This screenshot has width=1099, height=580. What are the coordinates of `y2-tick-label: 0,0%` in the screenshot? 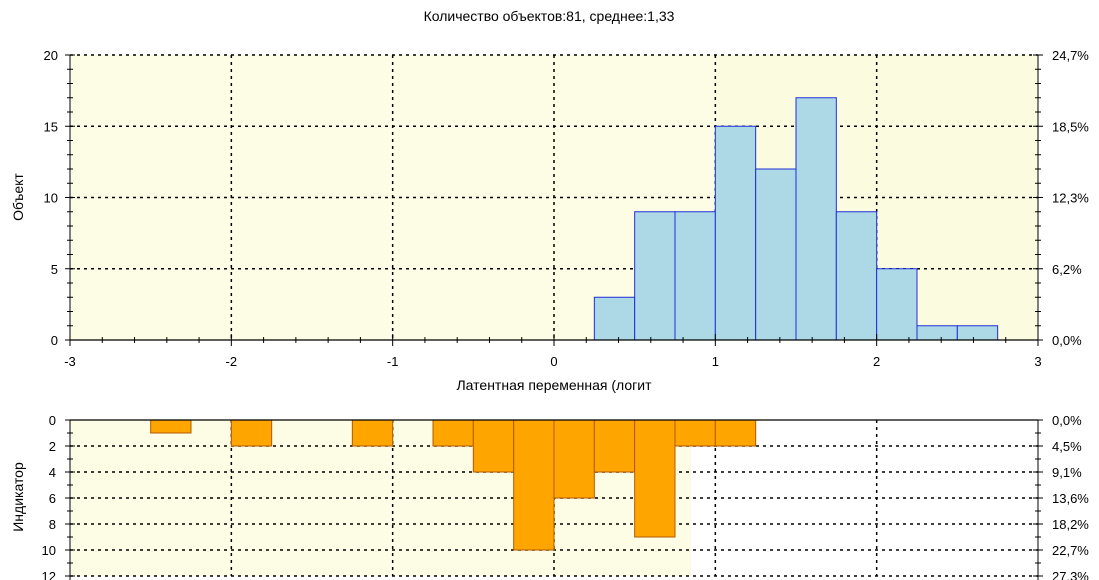 It's located at (1067, 340).